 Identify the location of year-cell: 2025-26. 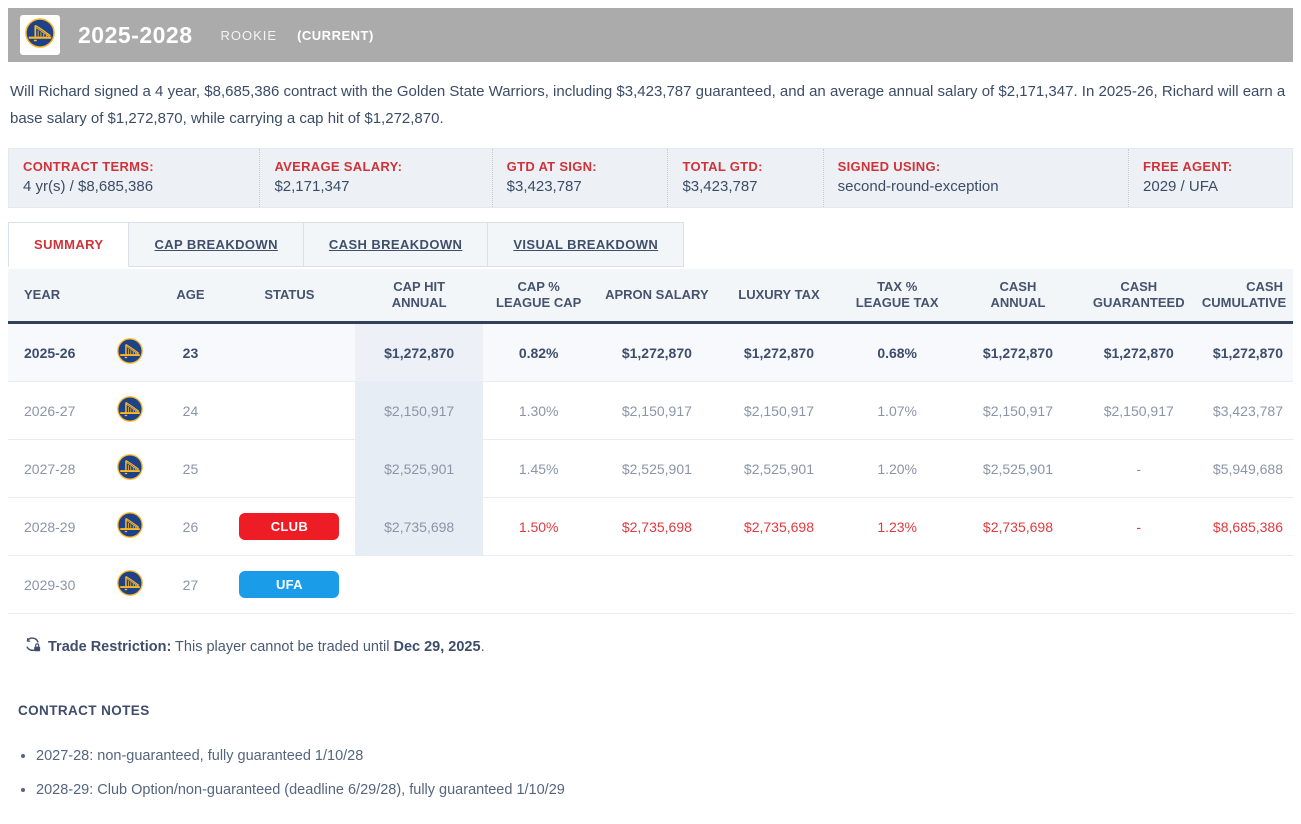
(50, 352).